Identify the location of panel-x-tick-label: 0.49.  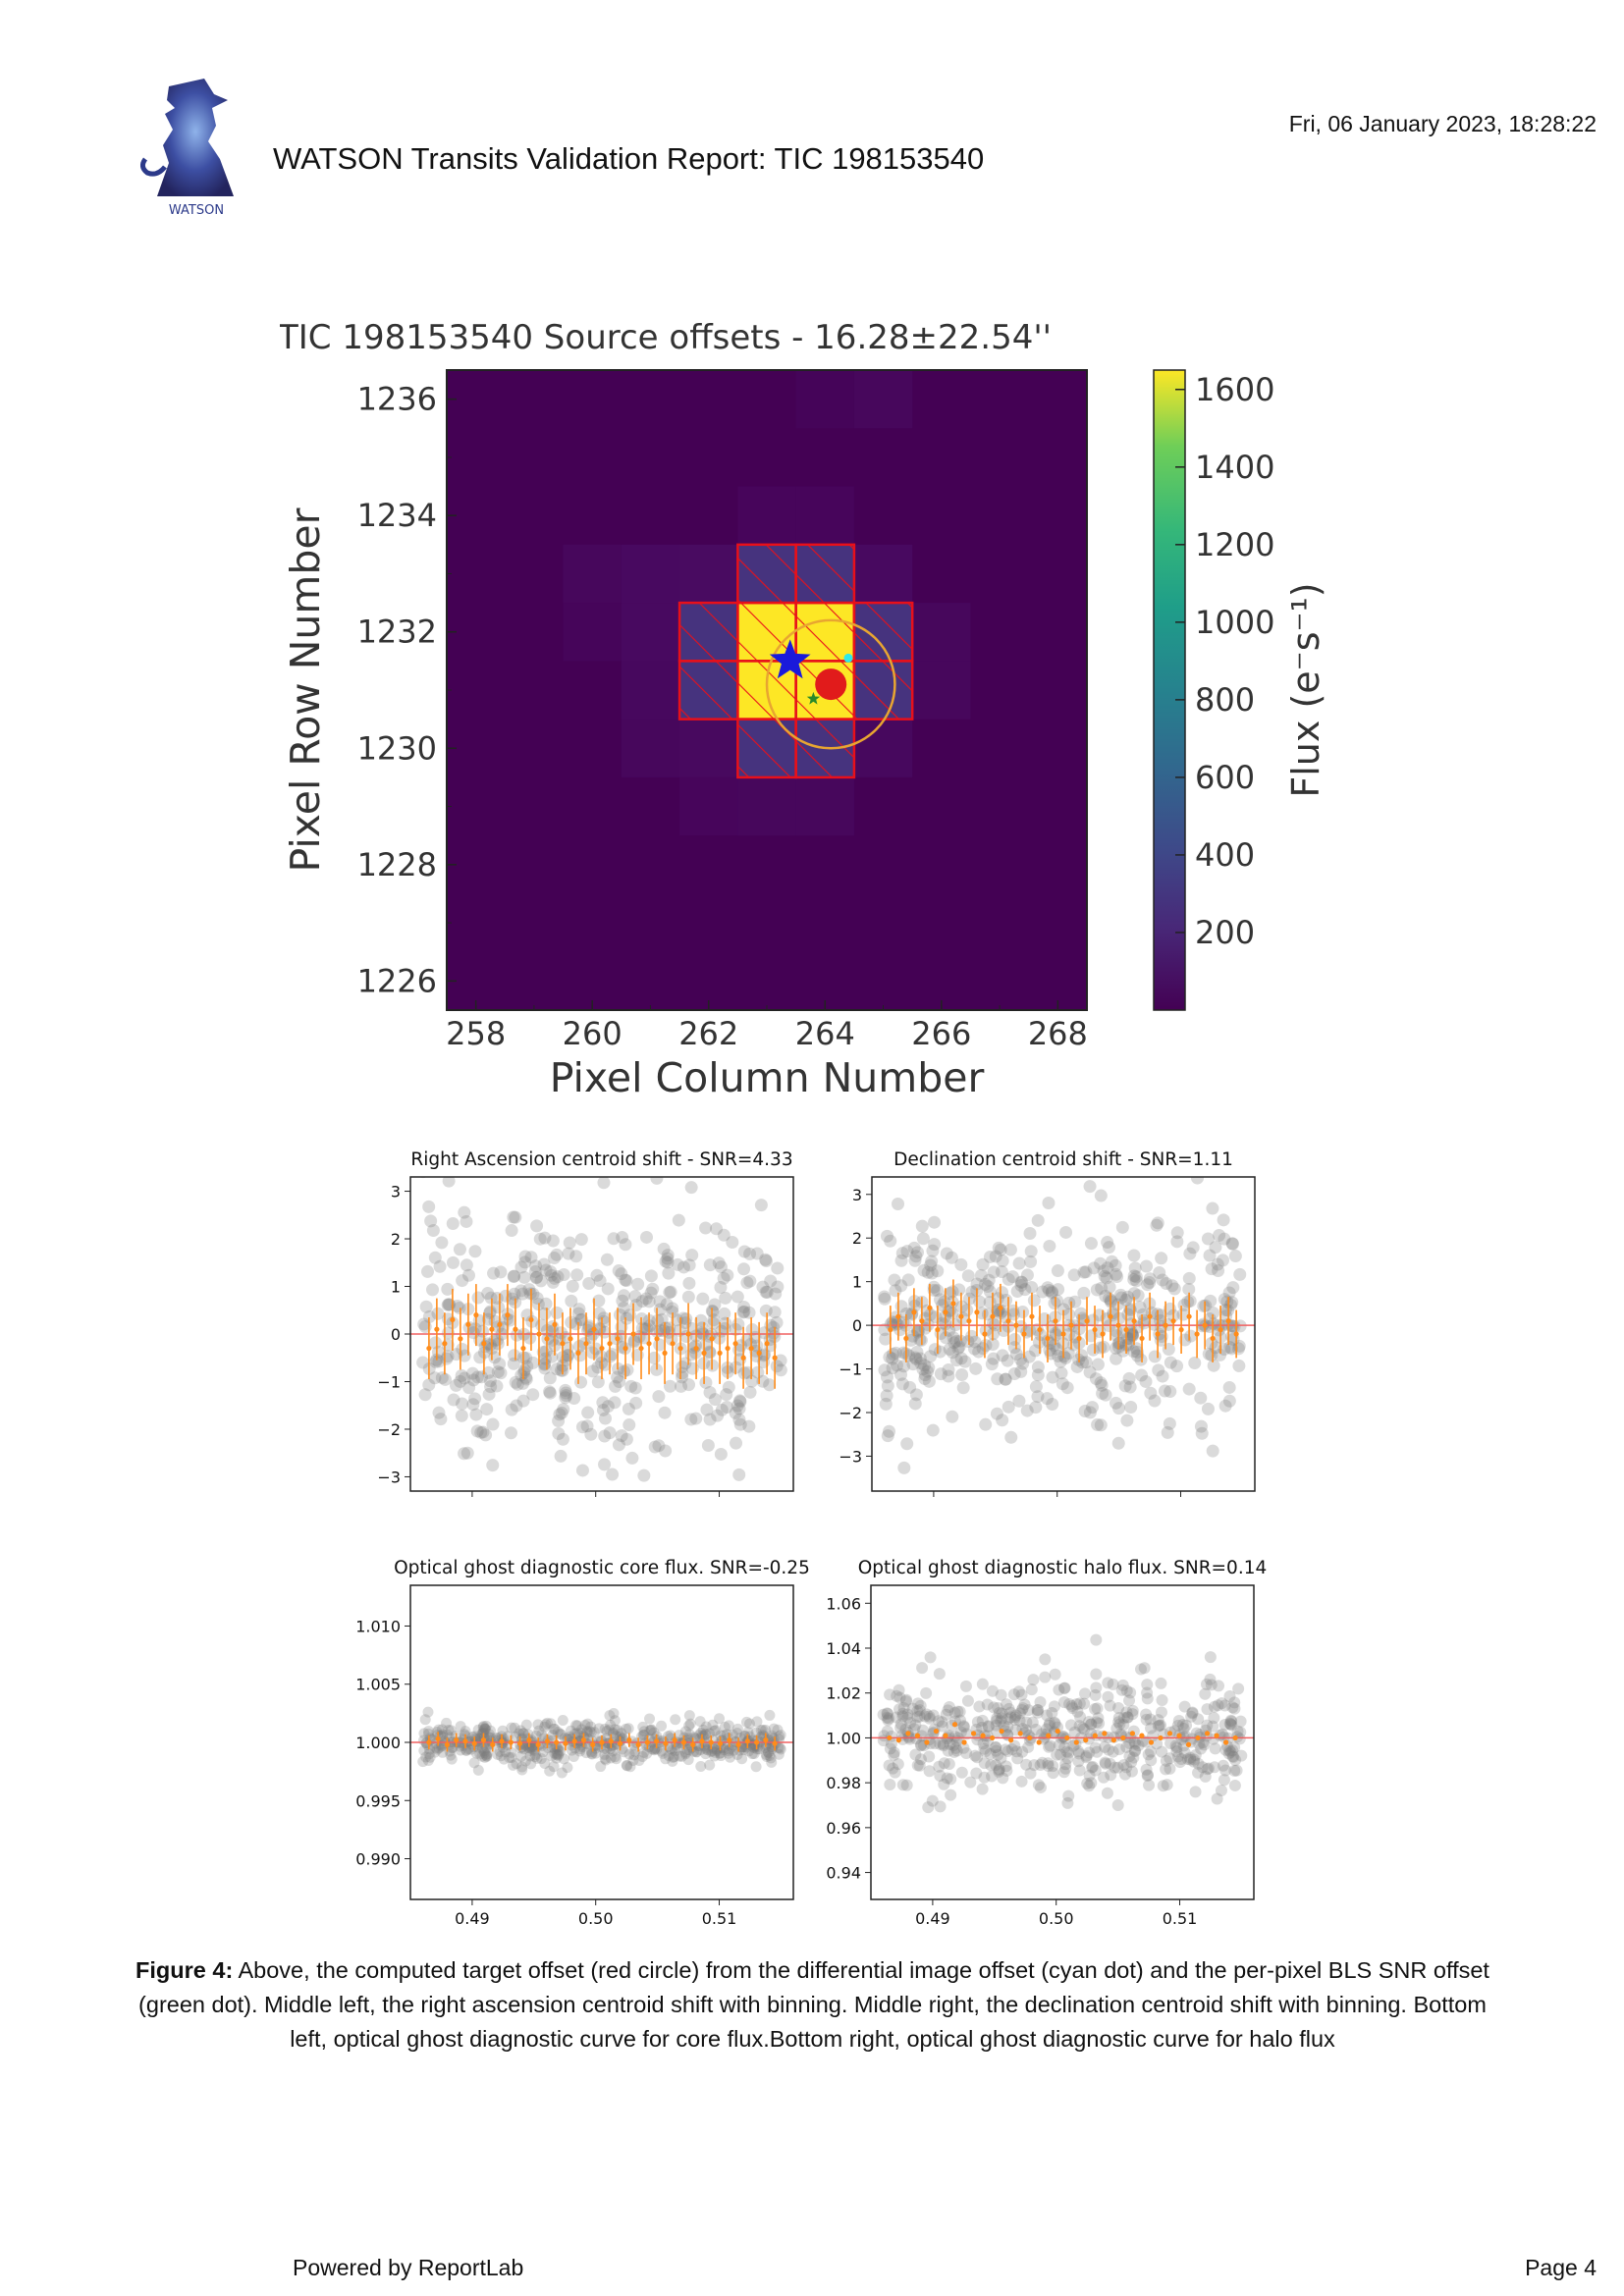
(932, 1918).